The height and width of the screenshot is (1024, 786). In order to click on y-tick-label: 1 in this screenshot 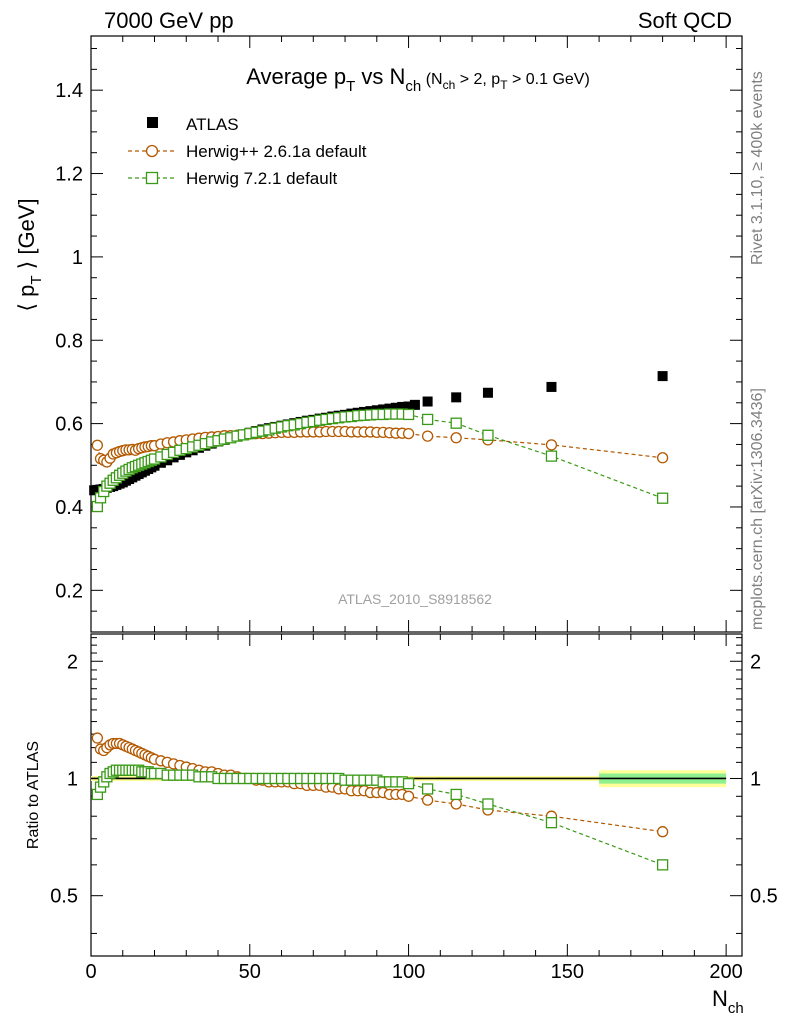, I will do `click(77, 258)`.